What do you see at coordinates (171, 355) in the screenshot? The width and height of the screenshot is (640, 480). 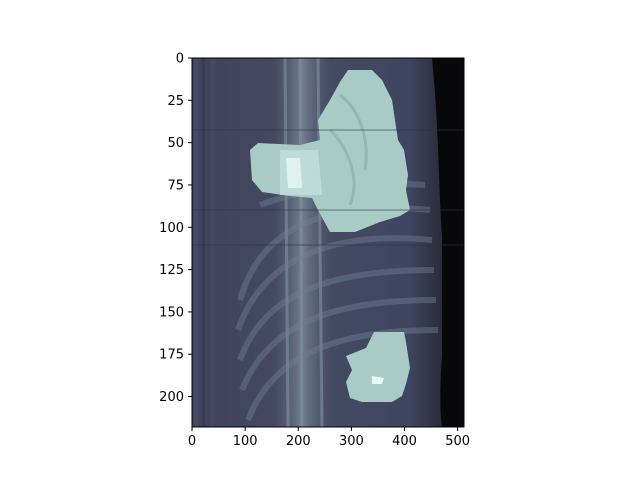 I see `y-tick-label: 175` at bounding box center [171, 355].